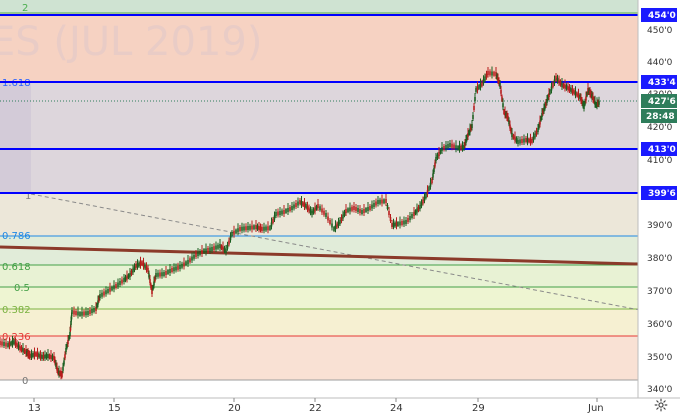 The height and width of the screenshot is (415, 680). Describe the element at coordinates (25, 8) in the screenshot. I see `fib-label-2: 2` at that location.